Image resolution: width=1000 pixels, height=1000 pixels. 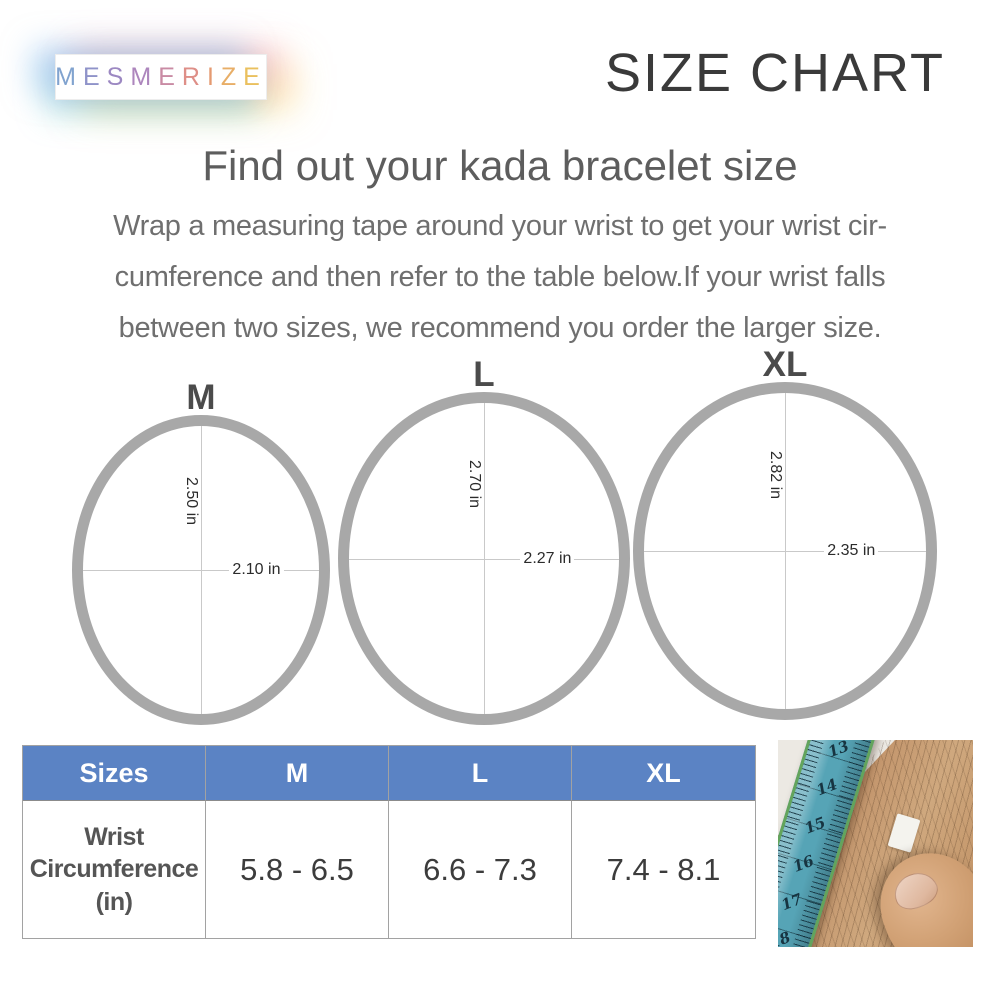 I want to click on size-diagram-l: L 2.70 in 2.27 in, so click(x=484, y=540).